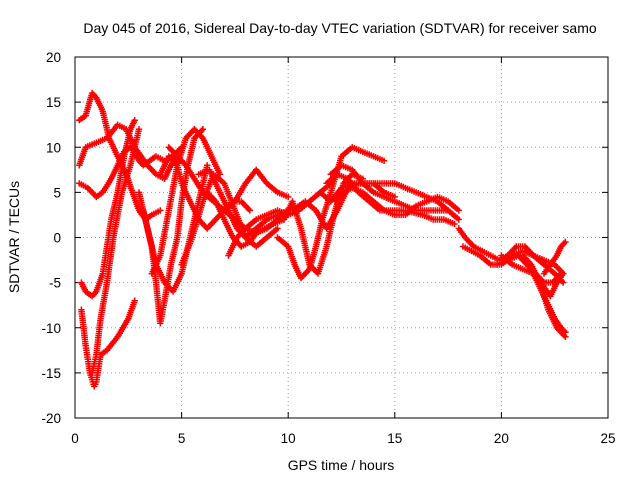 Image resolution: width=640 pixels, height=480 pixels. Describe the element at coordinates (75, 438) in the screenshot. I see `x-tick-label: 0` at that location.